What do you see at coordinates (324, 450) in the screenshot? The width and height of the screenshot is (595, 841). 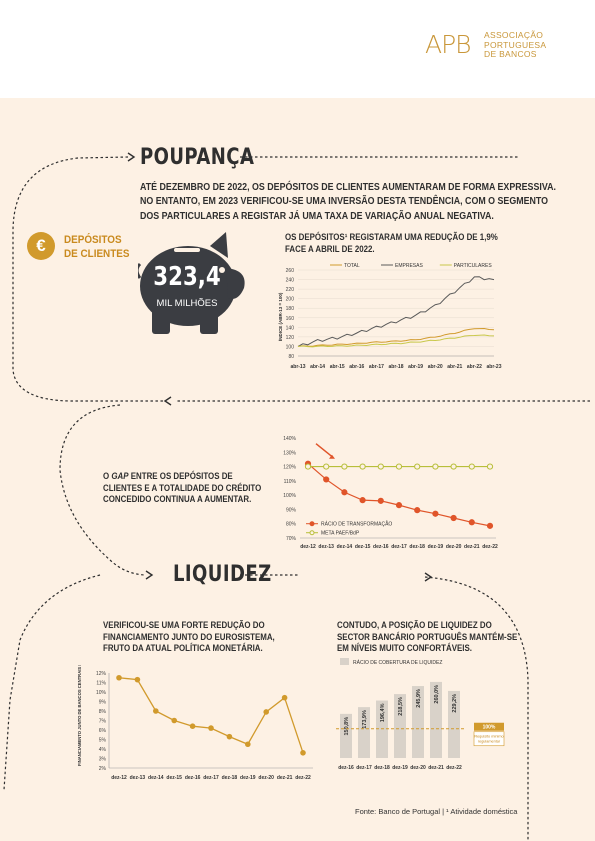 I see `trend-arrow` at bounding box center [324, 450].